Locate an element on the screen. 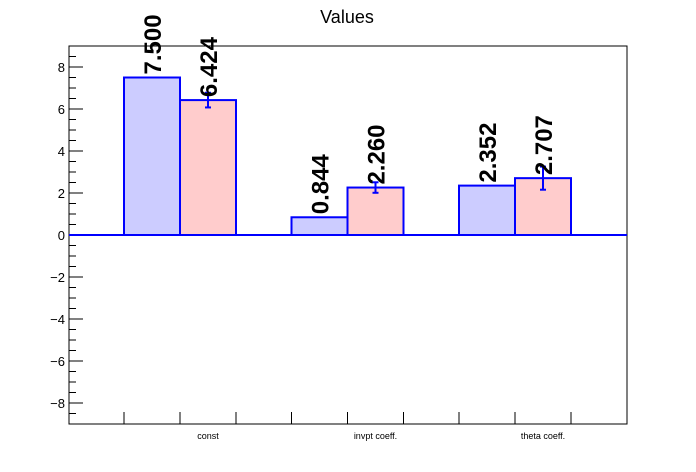 This screenshot has height=472, width=696. y-tick-label: 6 is located at coordinates (61, 109).